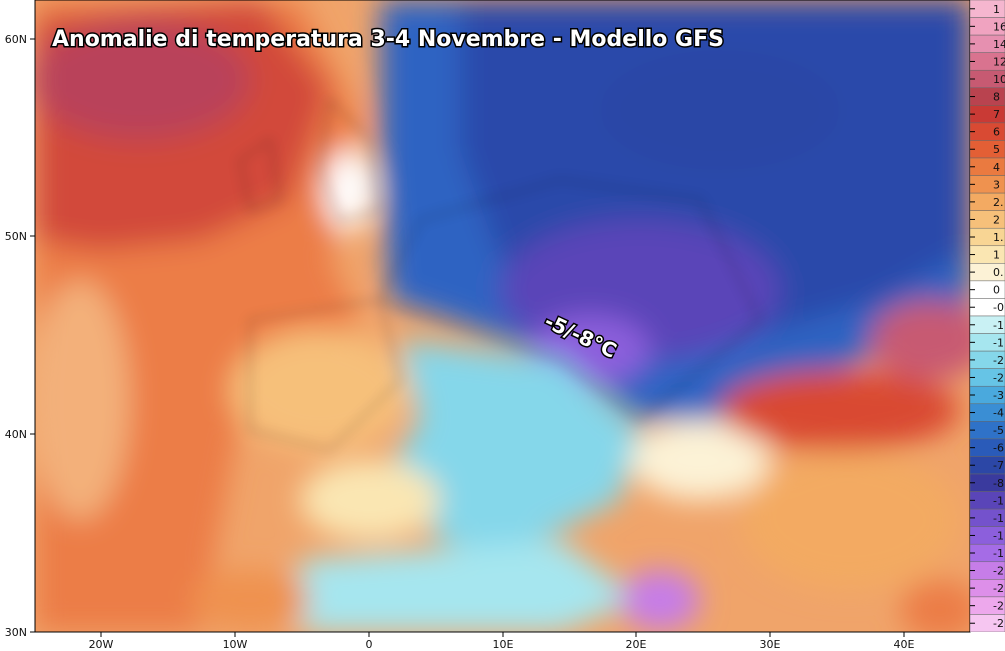  What do you see at coordinates (235, 644) in the screenshot?
I see `lon-label: 10W` at bounding box center [235, 644].